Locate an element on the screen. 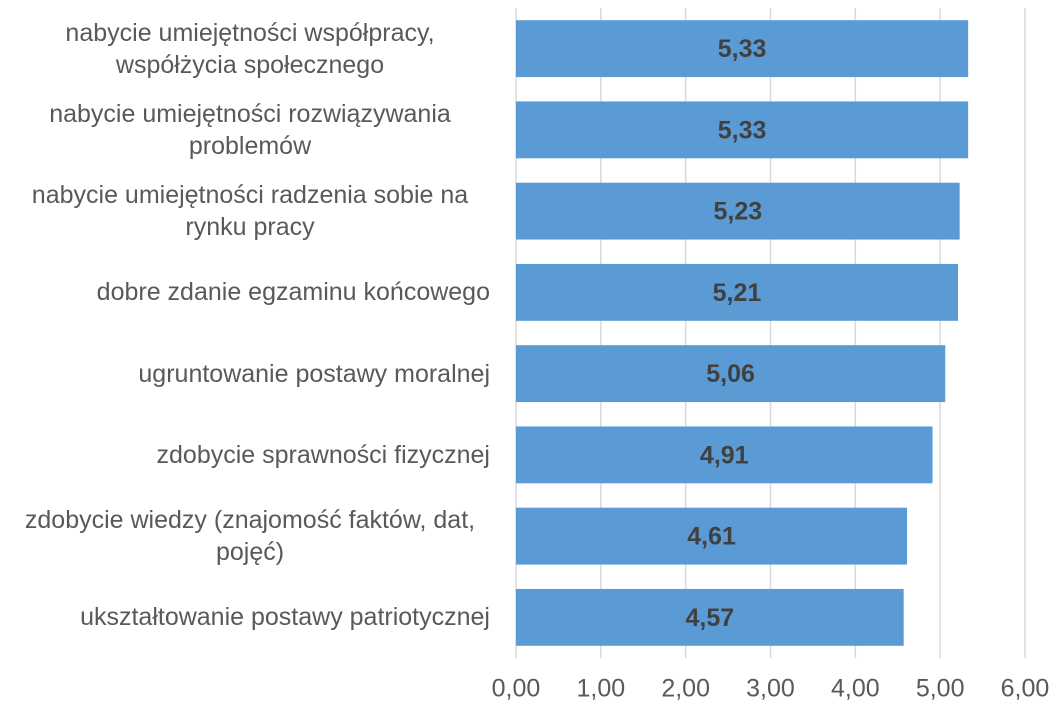  value-label: 5,23 is located at coordinates (738, 212).